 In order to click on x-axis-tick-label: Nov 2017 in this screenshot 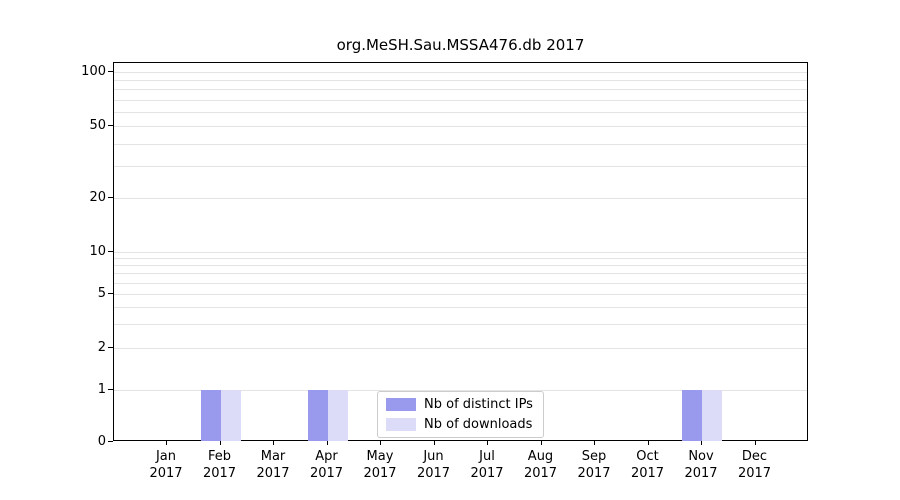, I will do `click(701, 465)`.